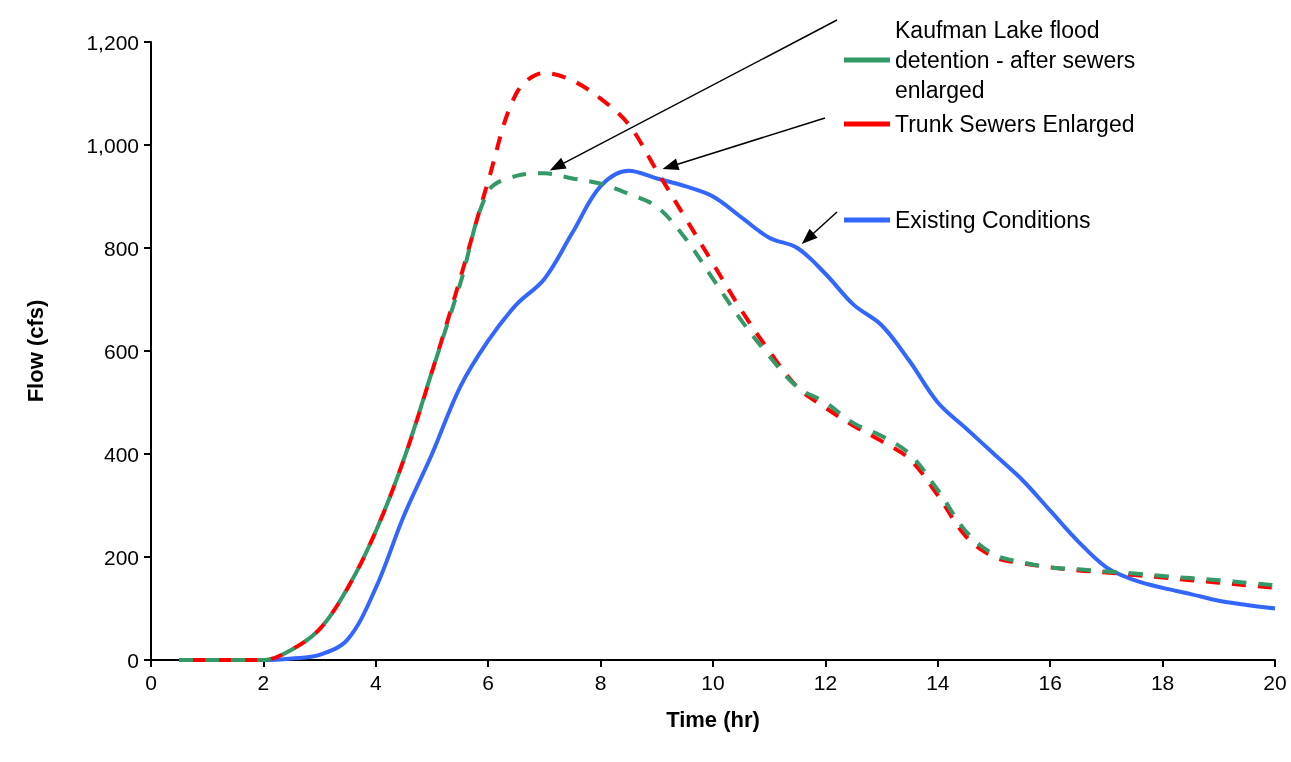 The width and height of the screenshot is (1291, 762). I want to click on y-tick-label: 200, so click(121, 557).